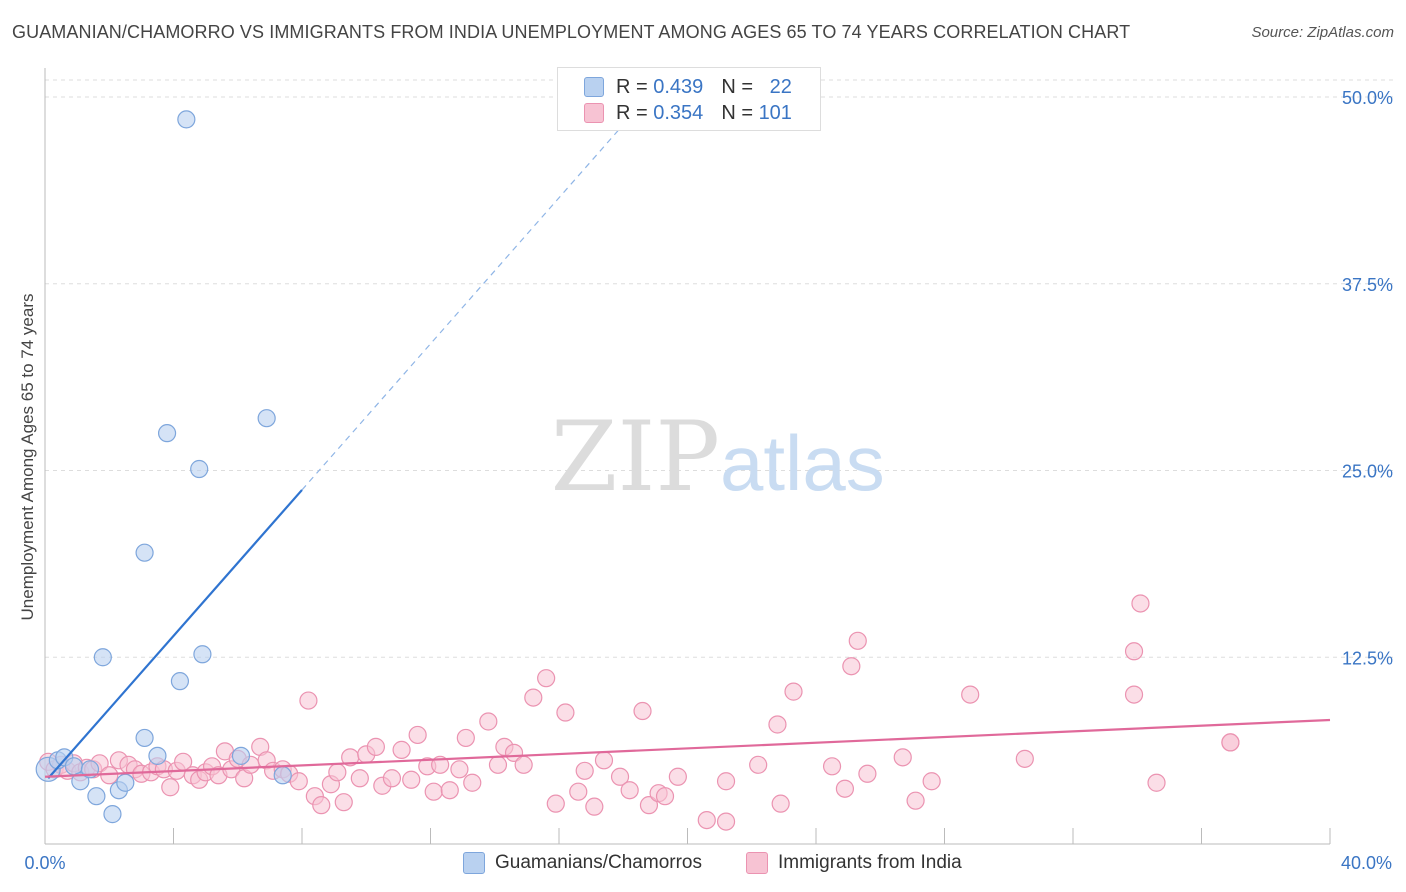 The width and height of the screenshot is (1406, 892). Describe the element at coordinates (1367, 378) in the screenshot. I see `y-tick-labels: 12.5% 25.0% 37.5% 50.0%` at that location.